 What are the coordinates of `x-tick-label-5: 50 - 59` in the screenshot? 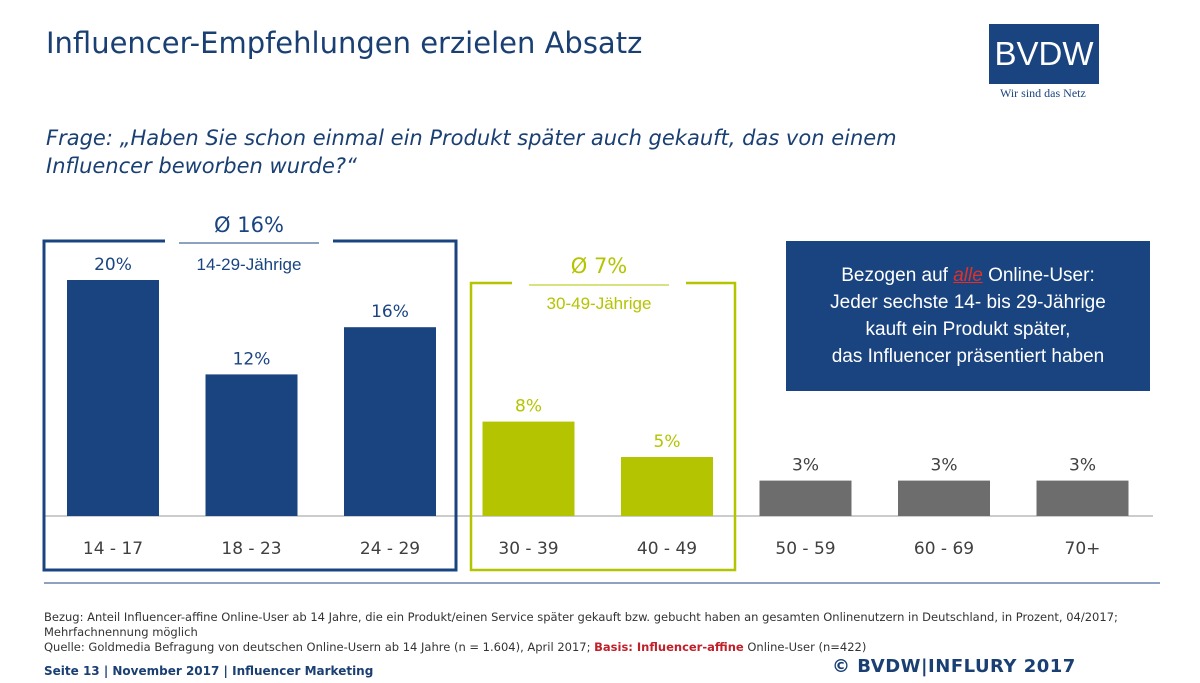 It's located at (805, 549).